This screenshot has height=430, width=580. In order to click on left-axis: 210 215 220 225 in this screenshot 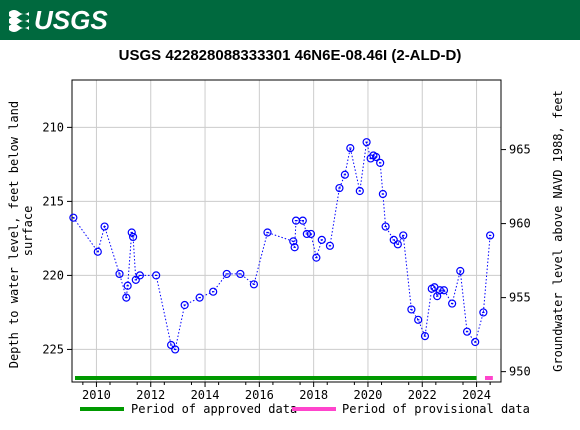, I will do `click(57, 238)`.